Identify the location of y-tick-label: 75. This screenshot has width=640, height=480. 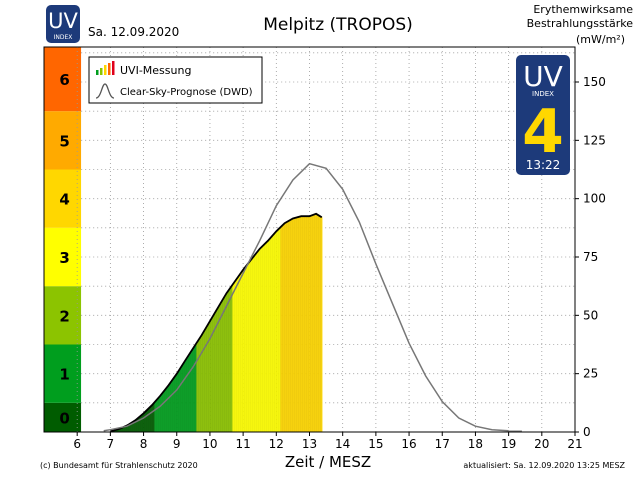
(590, 257).